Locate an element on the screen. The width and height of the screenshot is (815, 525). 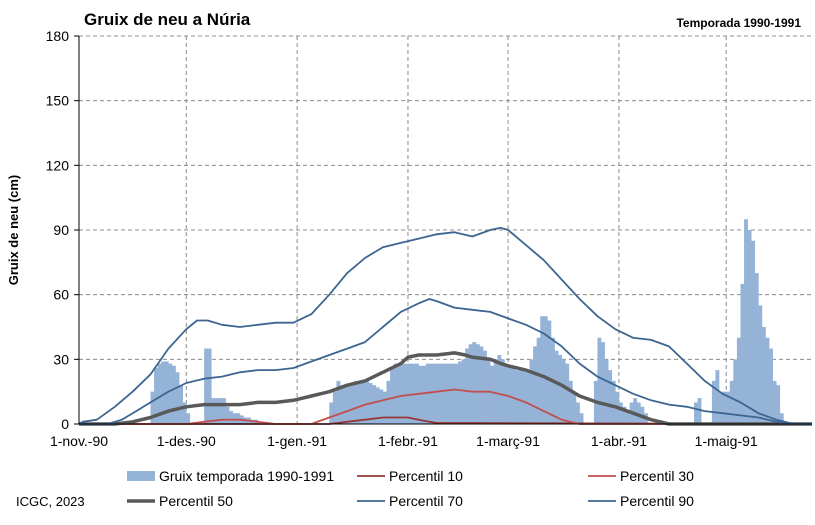
y-tick-label: 180 is located at coordinates (58, 36).